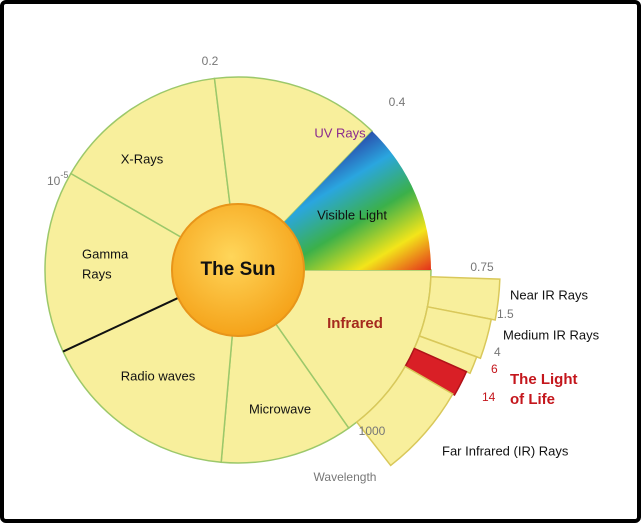 The height and width of the screenshot is (523, 641). Describe the element at coordinates (372, 431) in the screenshot. I see `wavelength-label: 1000` at that location.